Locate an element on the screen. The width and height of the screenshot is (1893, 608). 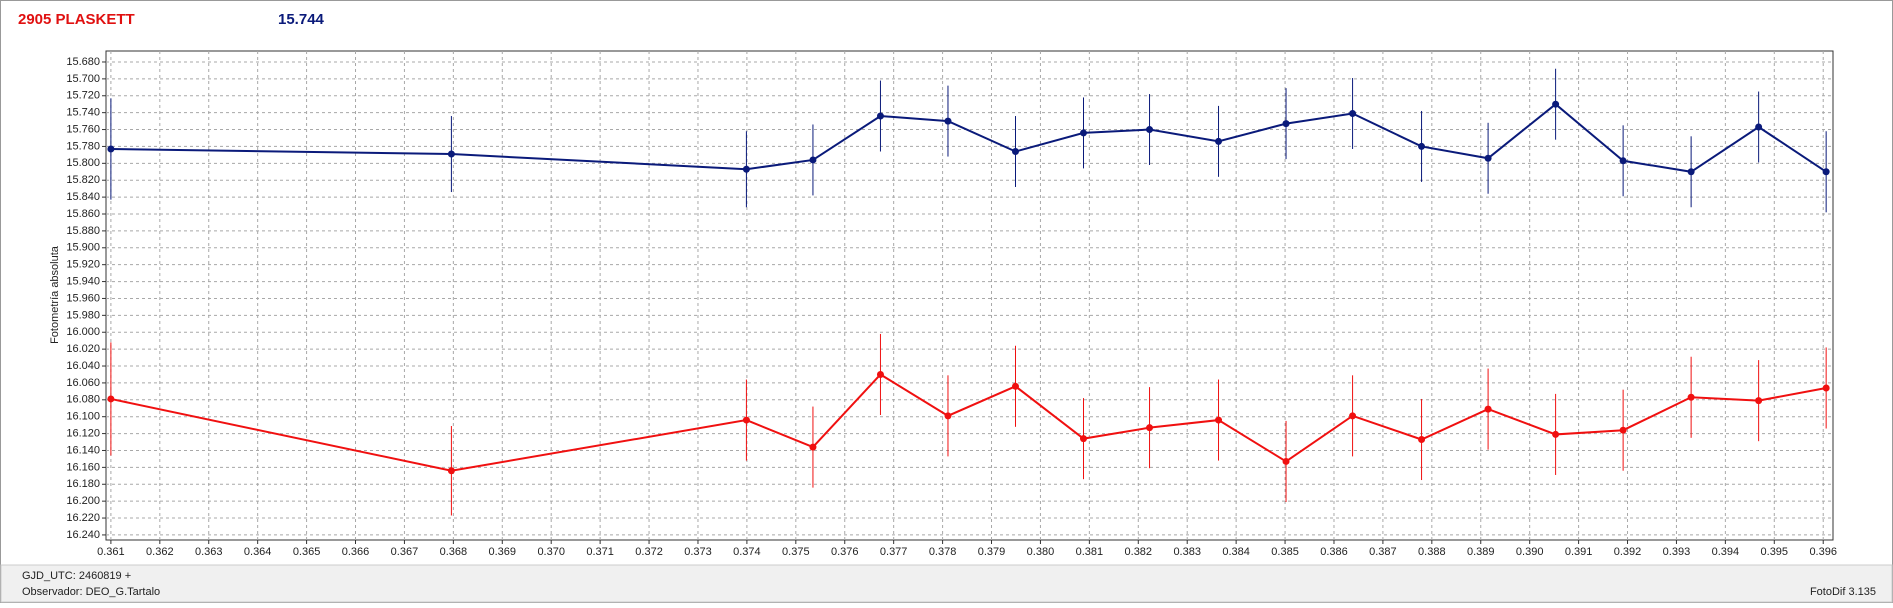
y-tick-label: 16.220 is located at coordinates (83, 518).